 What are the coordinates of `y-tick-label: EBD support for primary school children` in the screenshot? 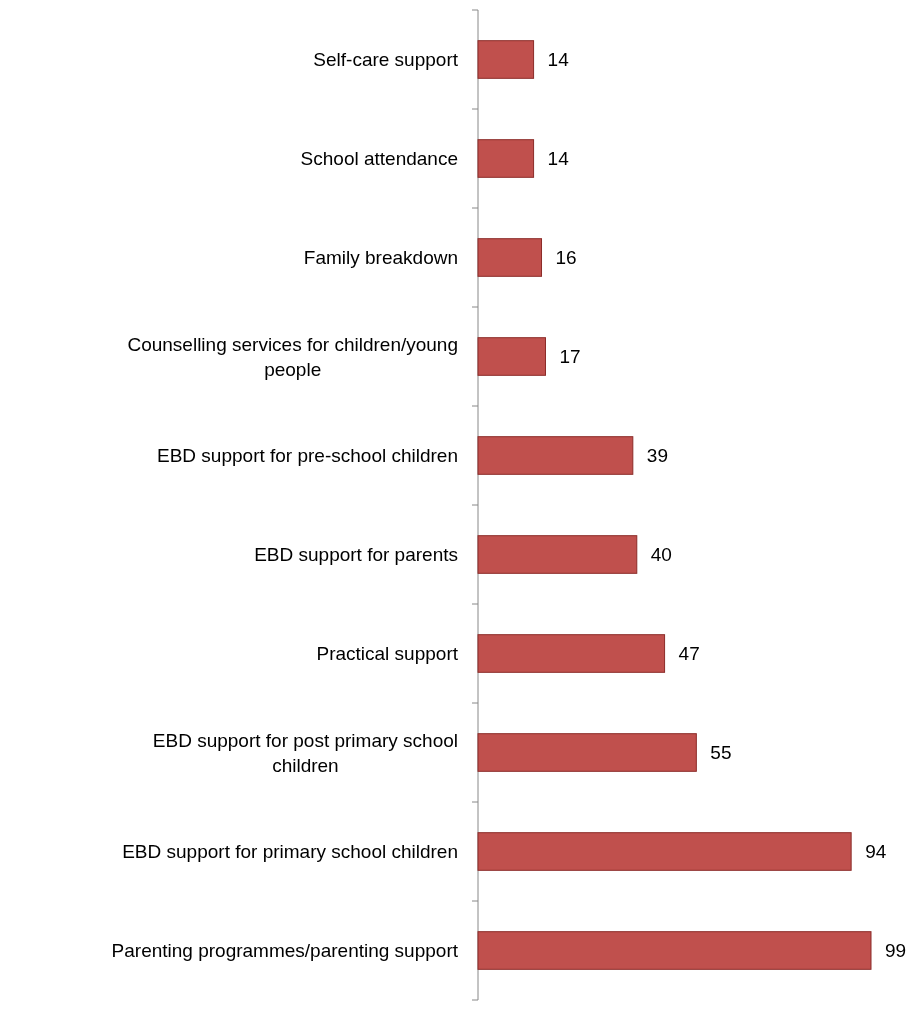 It's located at (290, 851).